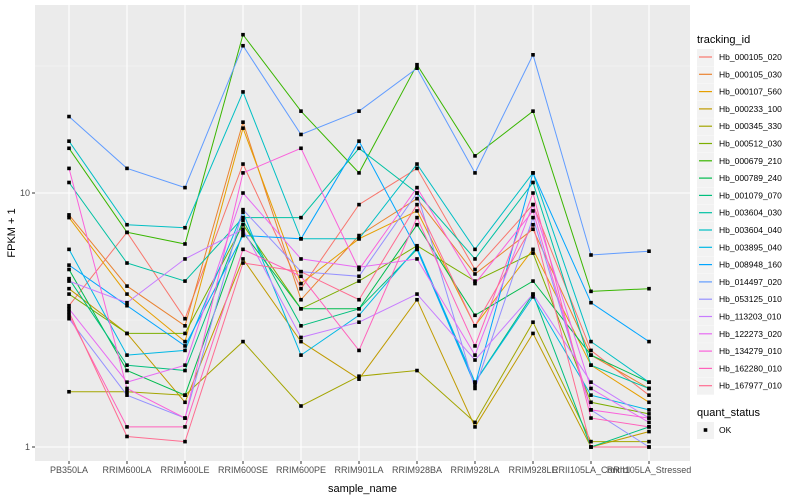  What do you see at coordinates (243, 470) in the screenshot?
I see `x-tick-label: RRIM600SE` at bounding box center [243, 470].